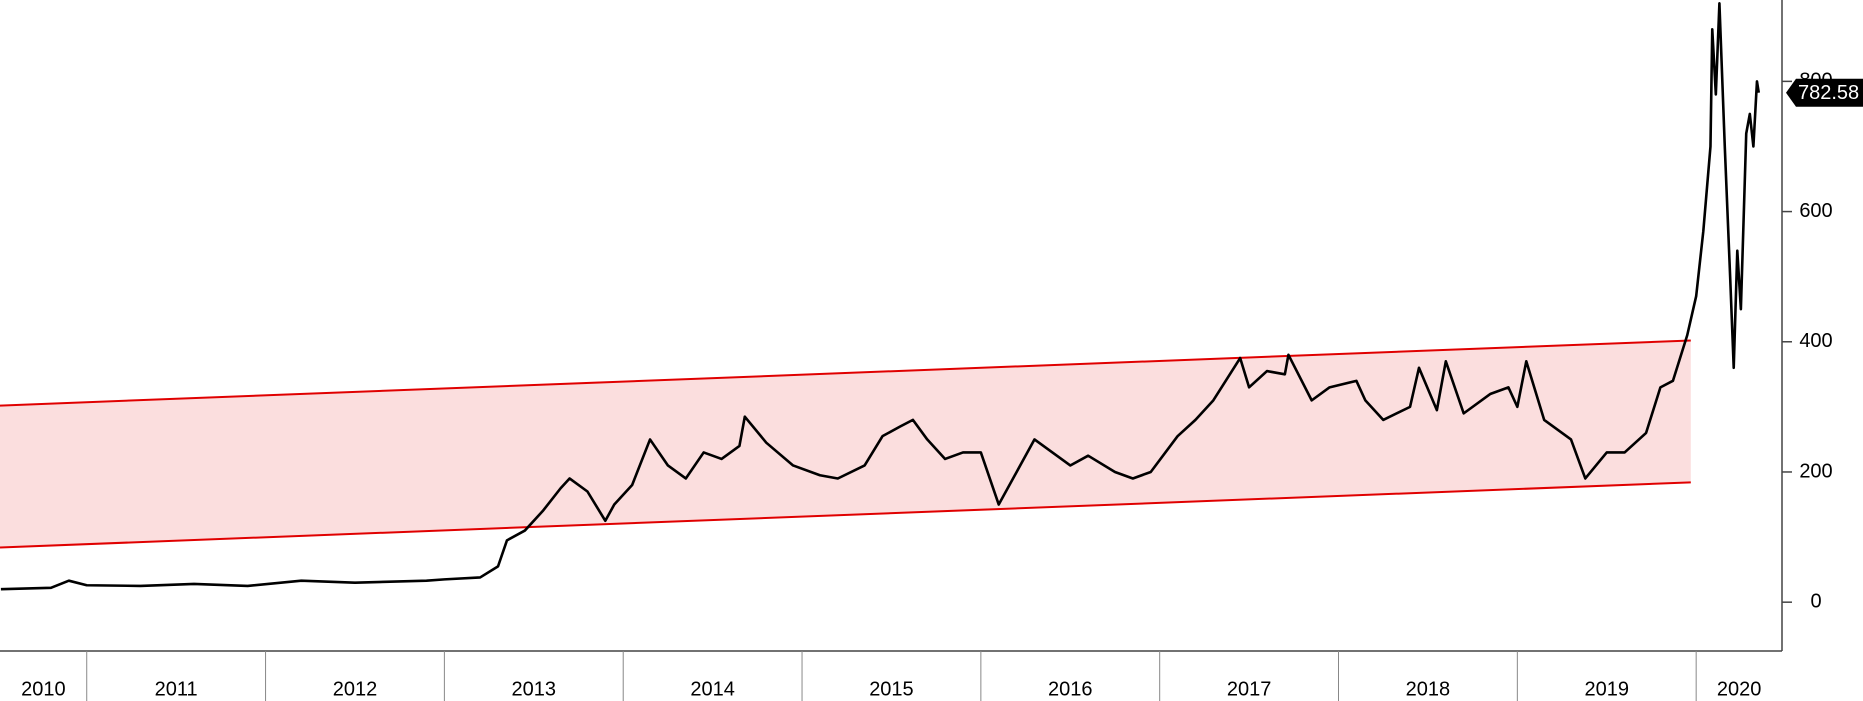  I want to click on y-tick-label: 0, so click(1815, 601).